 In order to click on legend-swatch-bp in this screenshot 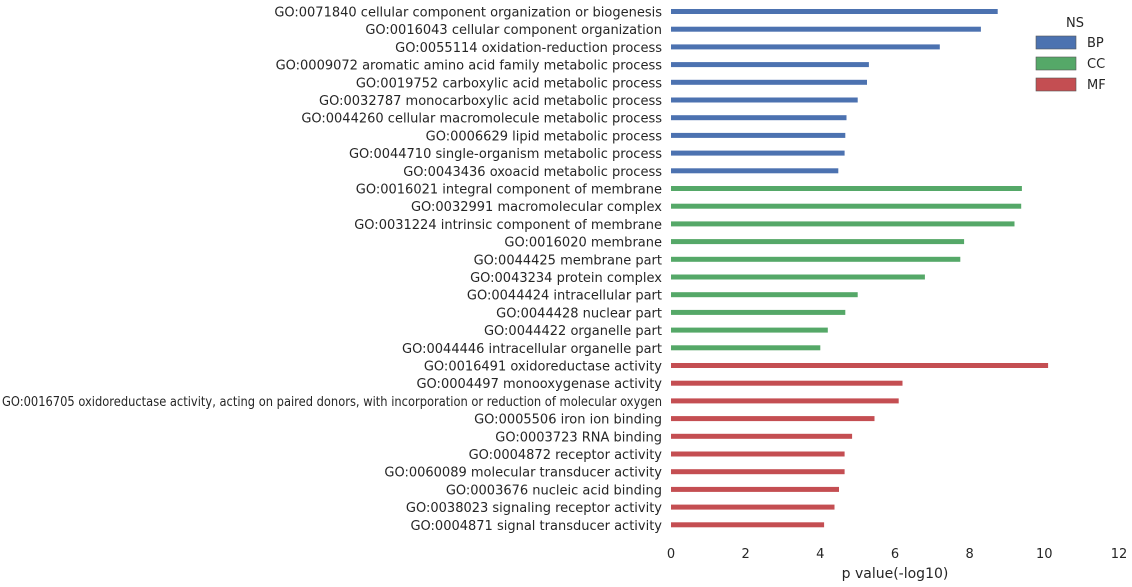, I will do `click(1056, 42)`.